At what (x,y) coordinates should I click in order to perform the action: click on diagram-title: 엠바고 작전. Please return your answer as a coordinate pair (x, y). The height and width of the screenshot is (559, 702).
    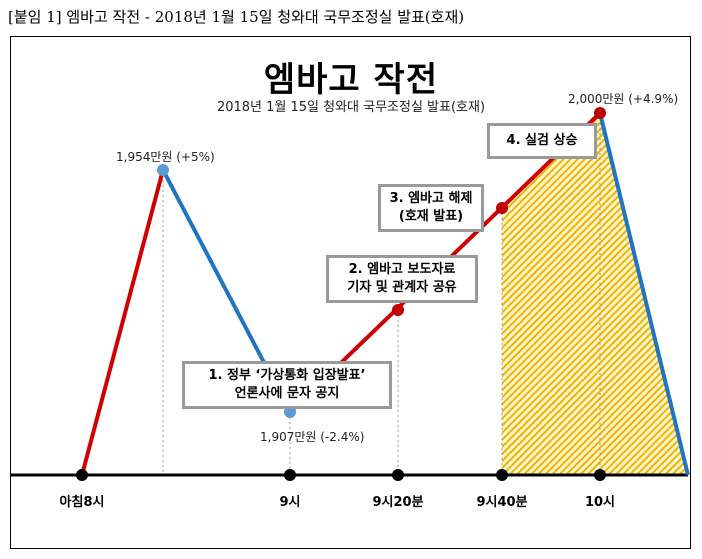
    Looking at the image, I should click on (351, 80).